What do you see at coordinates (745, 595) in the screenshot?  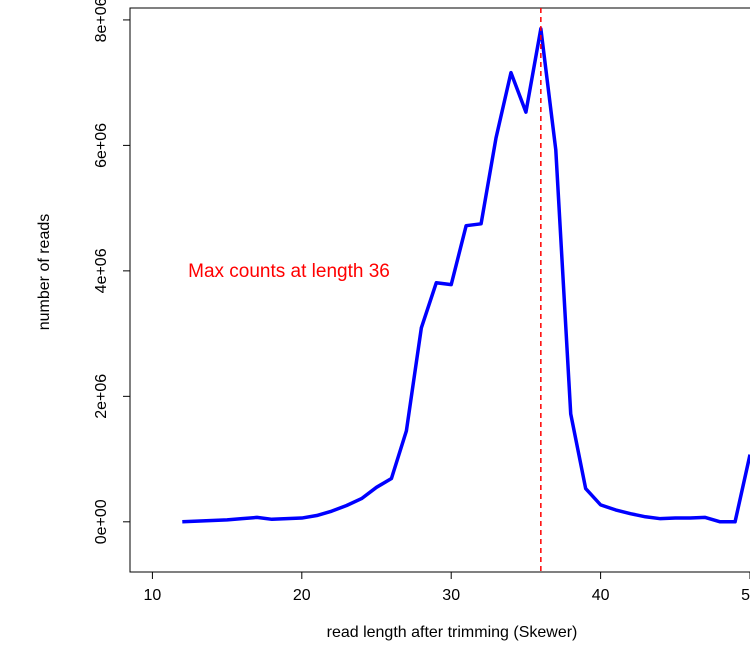 I see `x-tick-label: 50` at bounding box center [745, 595].